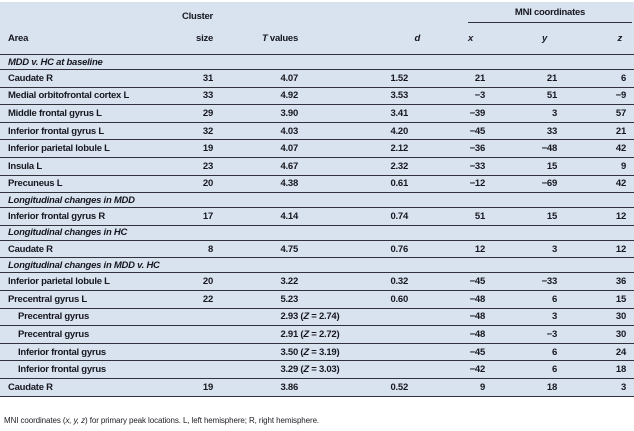 The image size is (634, 431). Describe the element at coordinates (620, 352) in the screenshot. I see `cell-mni-z: 24` at that location.